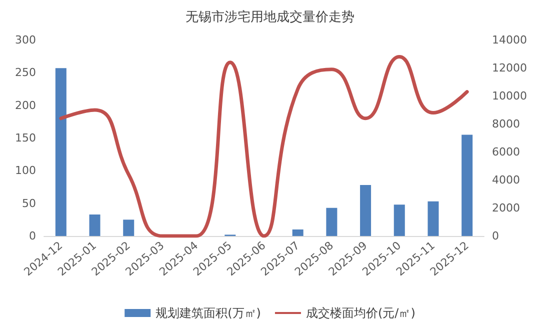  I want to click on y2-tick-label: 0, so click(495, 236).